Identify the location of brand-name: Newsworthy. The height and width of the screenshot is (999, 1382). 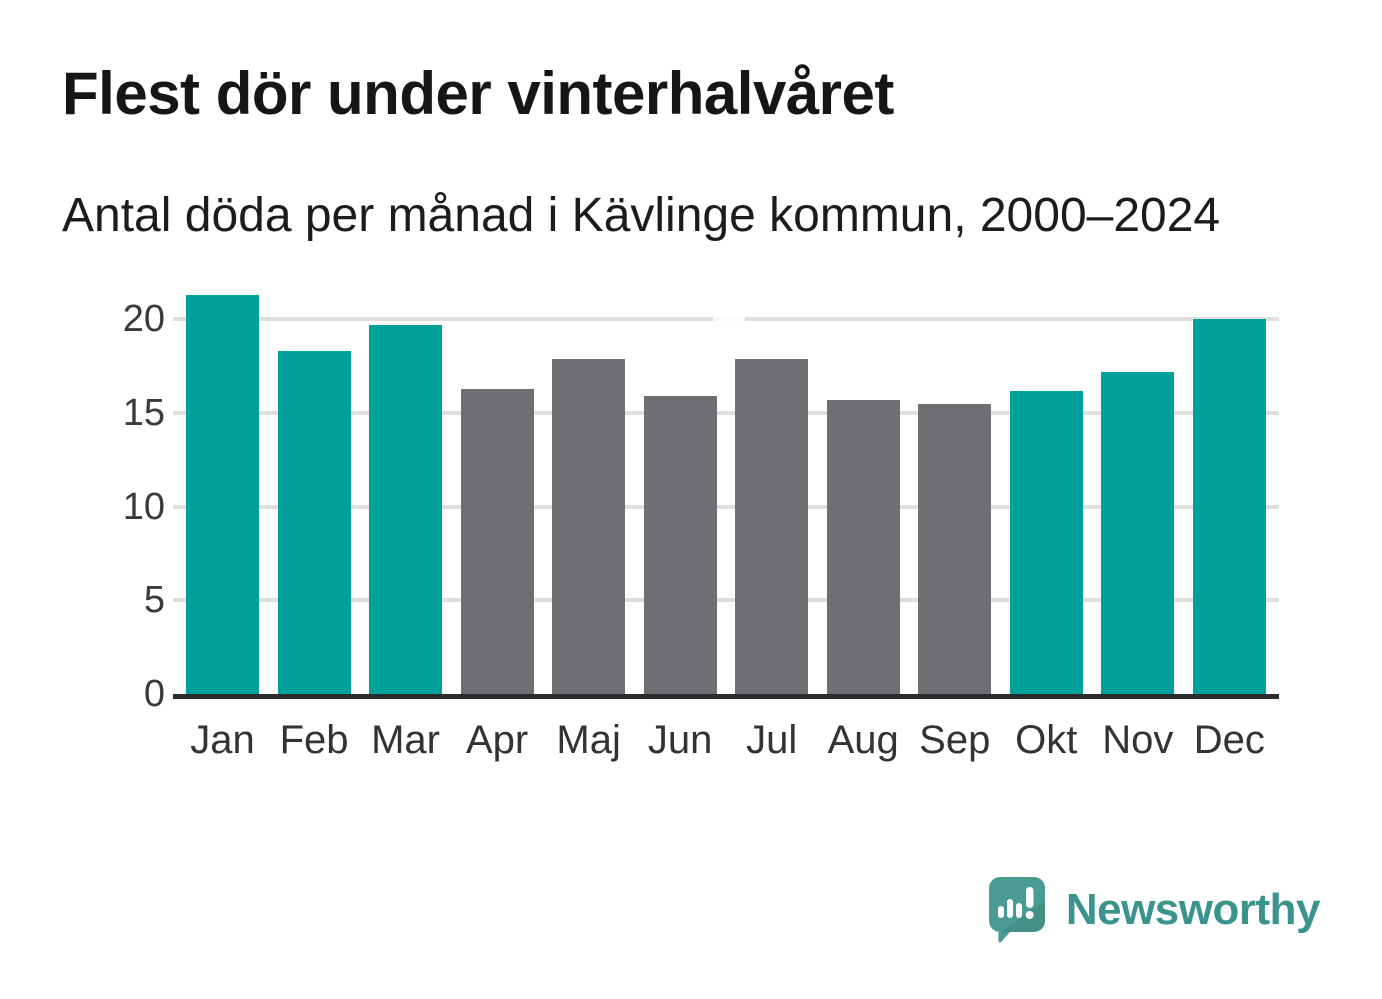
(1193, 909).